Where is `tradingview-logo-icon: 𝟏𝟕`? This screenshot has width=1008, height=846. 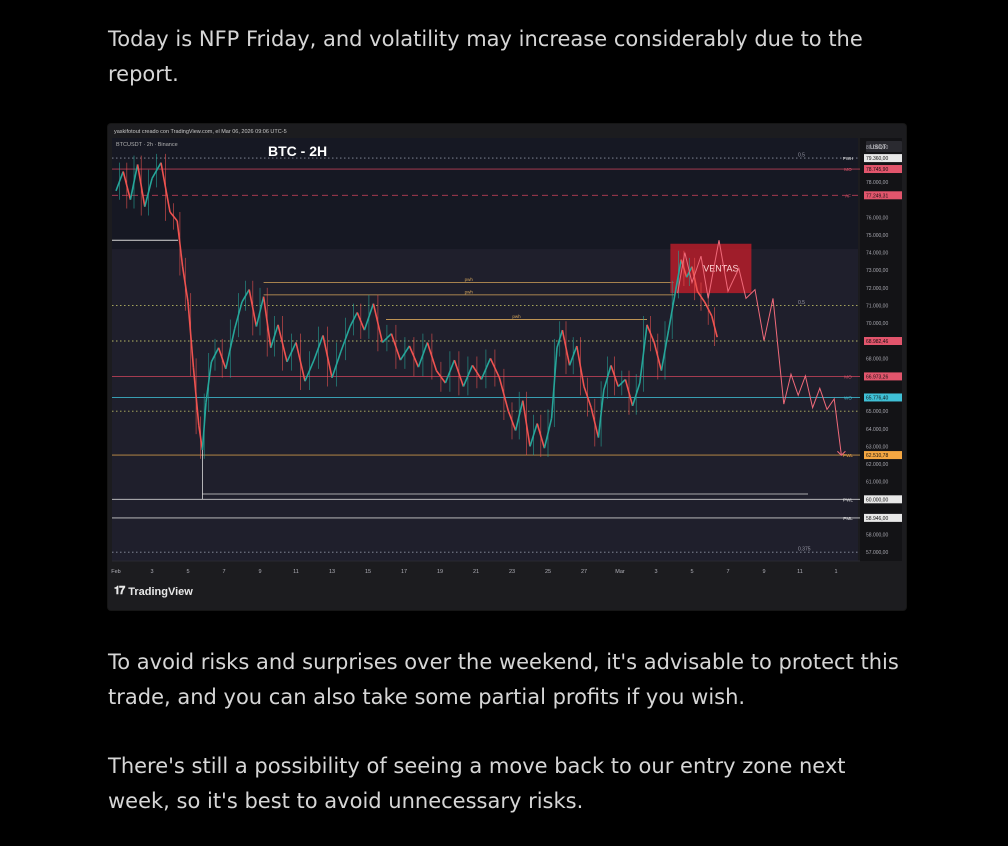 tradingview-logo-icon: 𝟏𝟕 is located at coordinates (119, 591).